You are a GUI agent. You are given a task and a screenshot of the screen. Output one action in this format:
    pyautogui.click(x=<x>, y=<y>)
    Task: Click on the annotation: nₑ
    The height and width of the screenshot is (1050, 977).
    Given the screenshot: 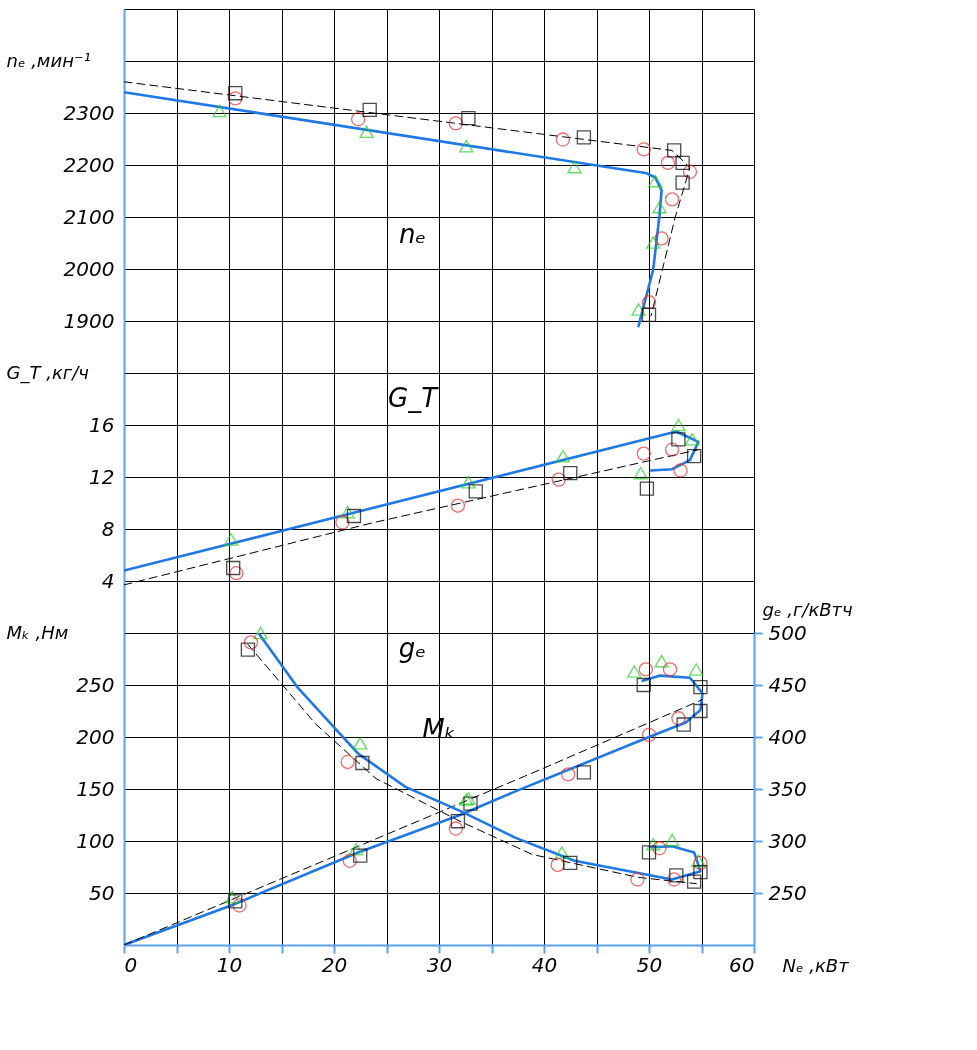 What is the action you would take?
    pyautogui.click(x=412, y=233)
    